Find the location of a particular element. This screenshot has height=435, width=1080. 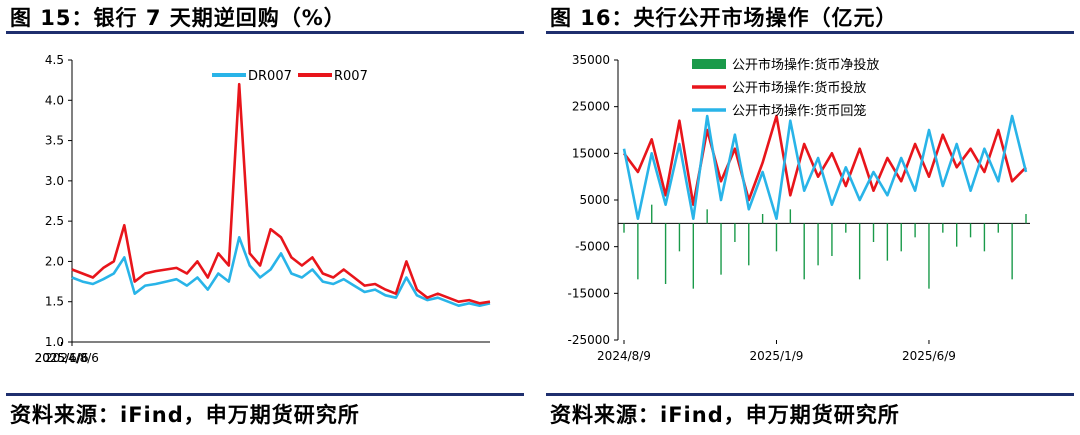

x-tick-label: 2024/8/6 is located at coordinates (72, 358).